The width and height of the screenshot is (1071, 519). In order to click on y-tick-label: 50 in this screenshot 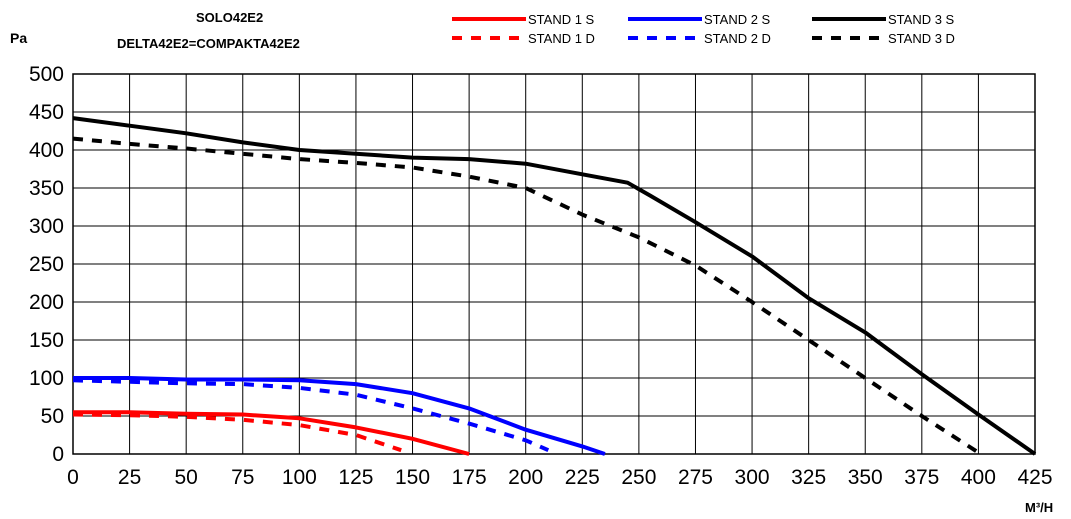, I will do `click(52, 416)`.